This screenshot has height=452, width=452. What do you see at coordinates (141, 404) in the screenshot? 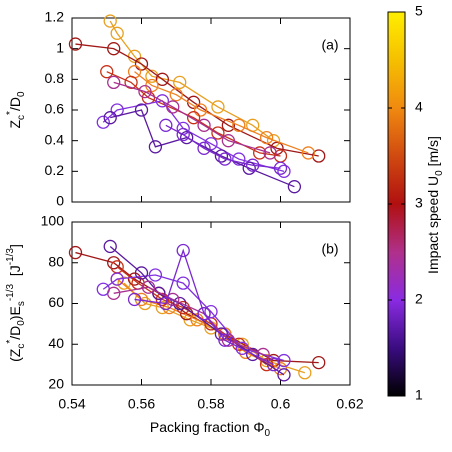
I see `x-tick-label: 0.56` at bounding box center [141, 404].